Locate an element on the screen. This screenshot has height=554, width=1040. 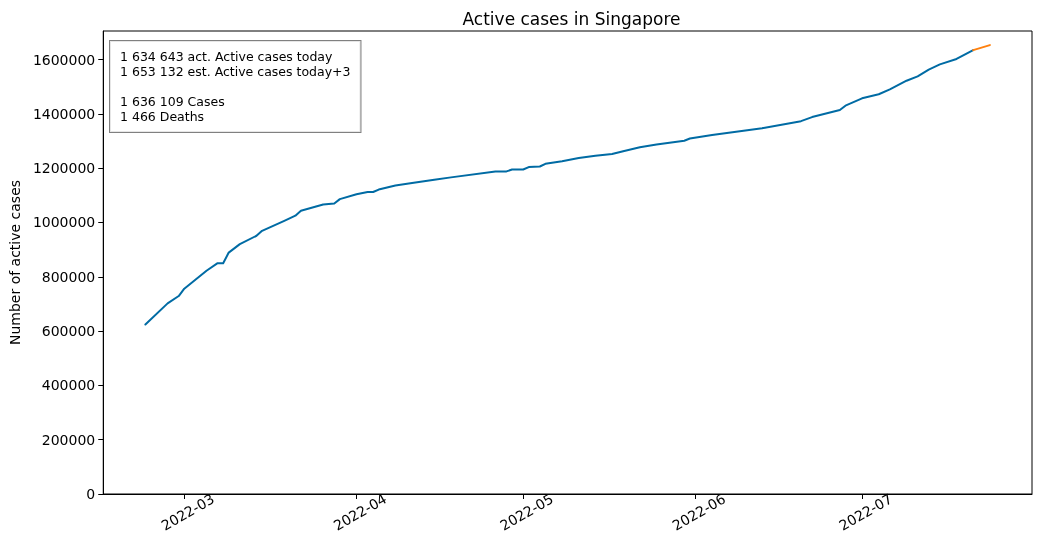
y-tick-label: 800000 is located at coordinates (68, 276).